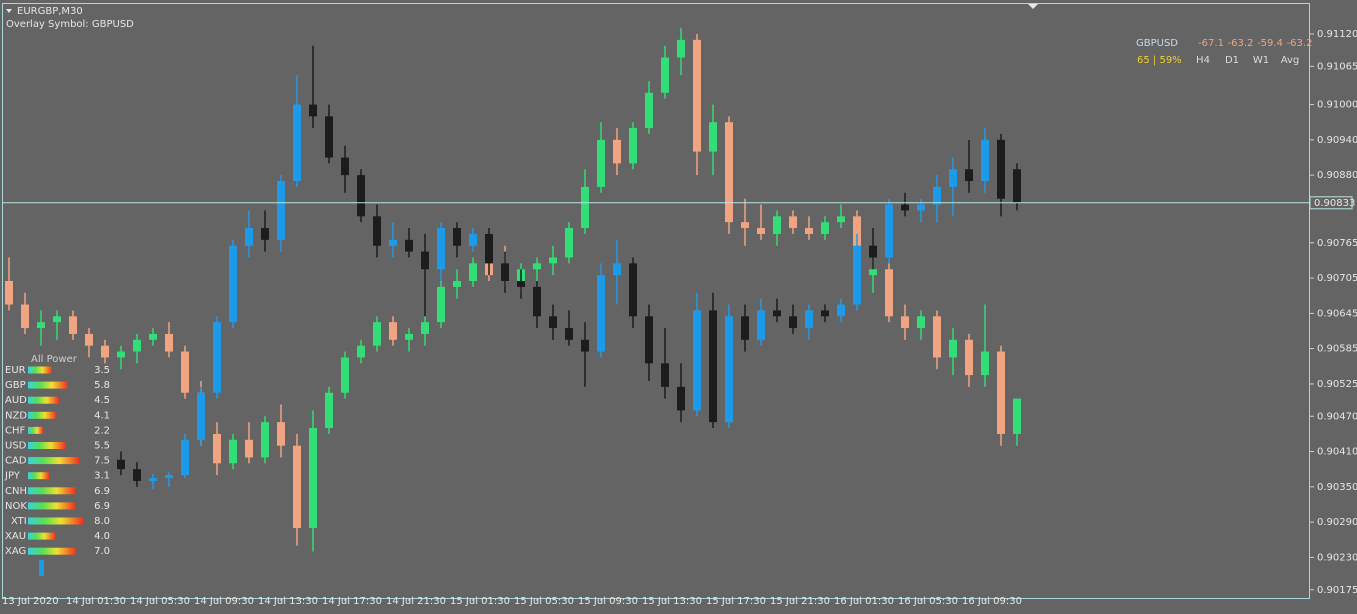  What do you see at coordinates (15, 430) in the screenshot?
I see `currency-label: CHF` at bounding box center [15, 430].